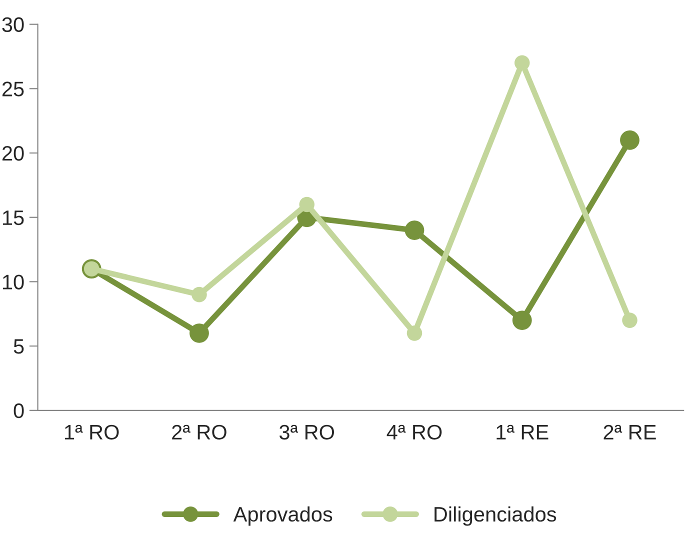 The width and height of the screenshot is (687, 540). What do you see at coordinates (282, 516) in the screenshot?
I see `legend-label: Aprovados` at bounding box center [282, 516].